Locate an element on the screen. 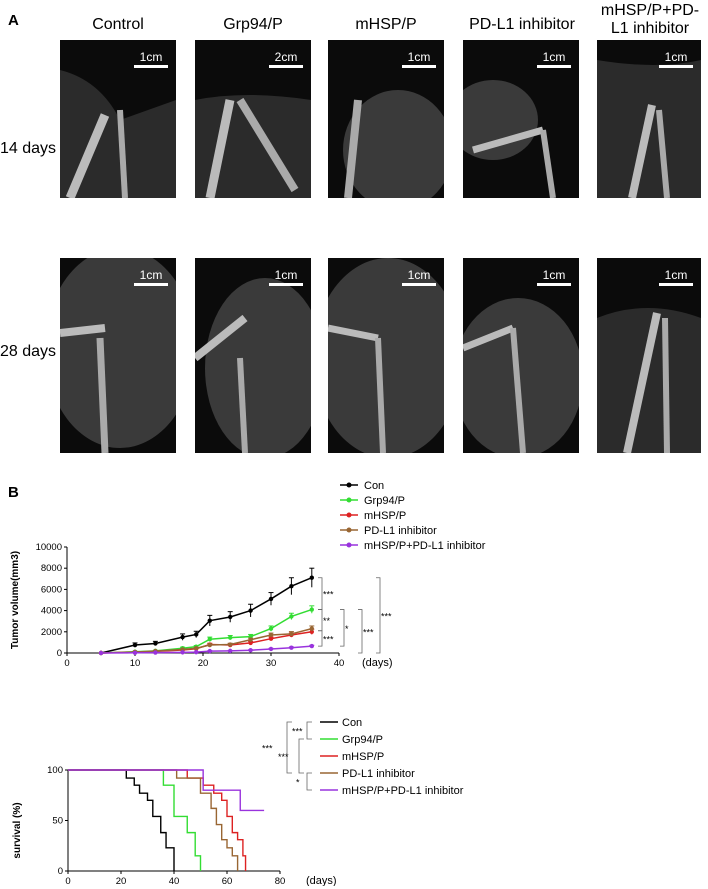 Image resolution: width=708 pixels, height=889 pixels. y-tick-label: 100 is located at coordinates (55, 770).